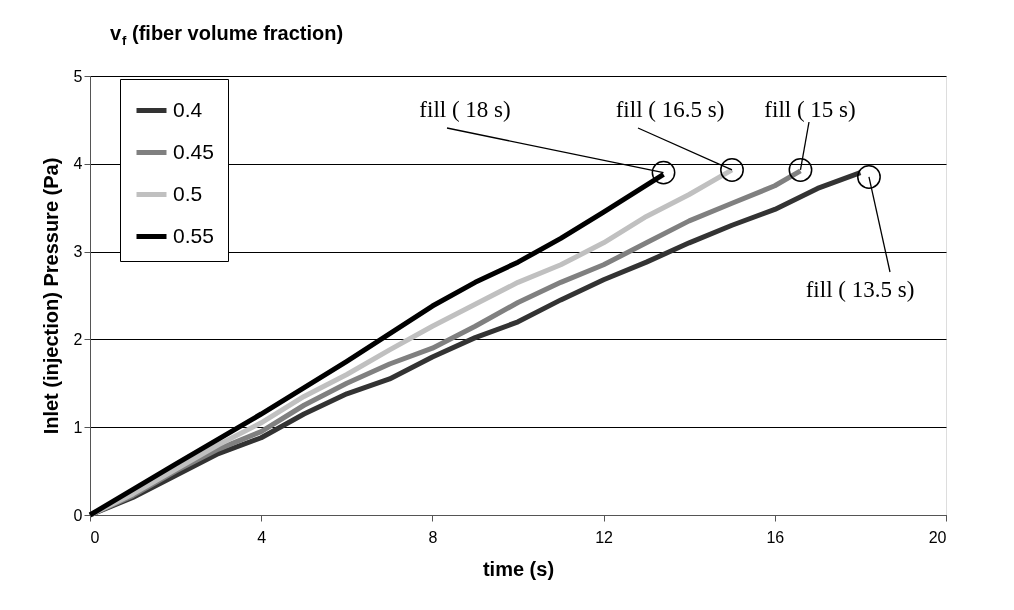 This screenshot has height=610, width=1014. I want to click on y-tick-label: 3, so click(78, 252).